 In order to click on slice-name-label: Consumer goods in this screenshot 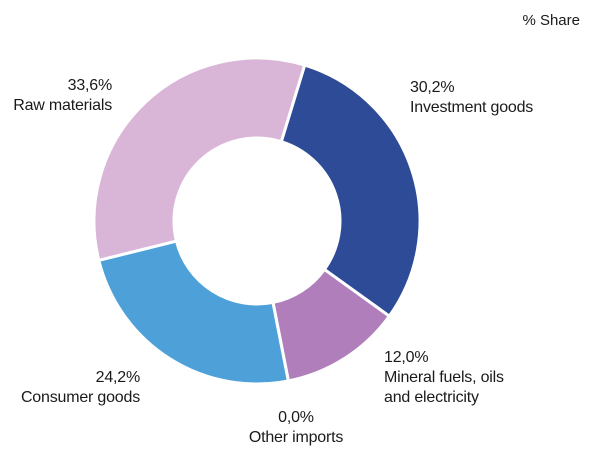, I will do `click(80, 397)`.